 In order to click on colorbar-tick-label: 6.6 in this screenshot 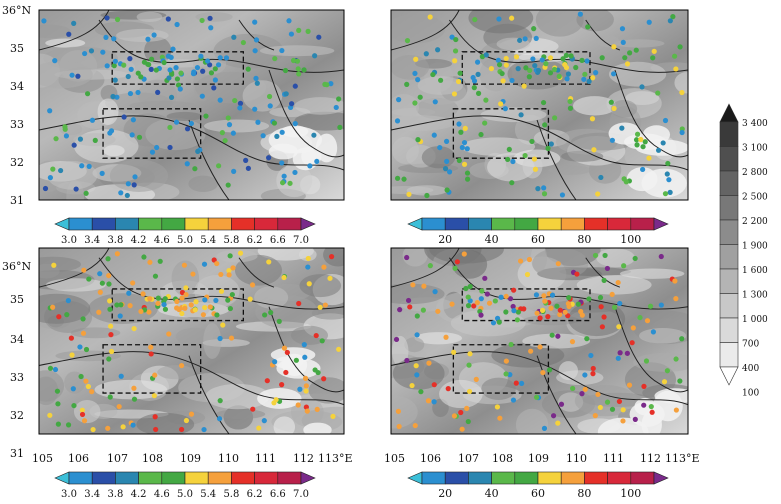, I will do `click(278, 494)`.